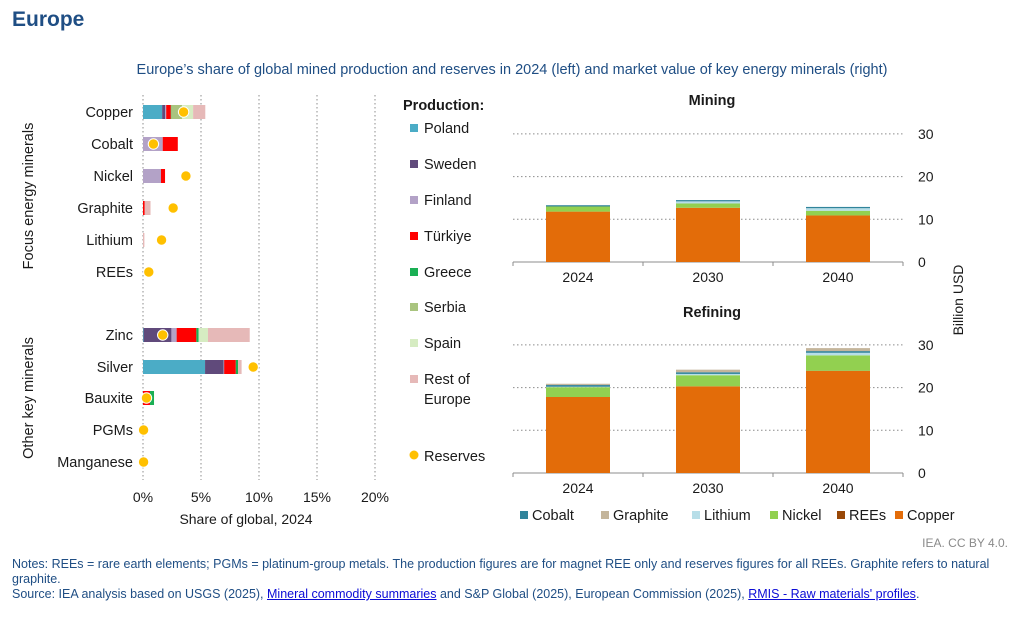 The image size is (1024, 625). I want to click on mining-bar-2040-copper, so click(838, 238).